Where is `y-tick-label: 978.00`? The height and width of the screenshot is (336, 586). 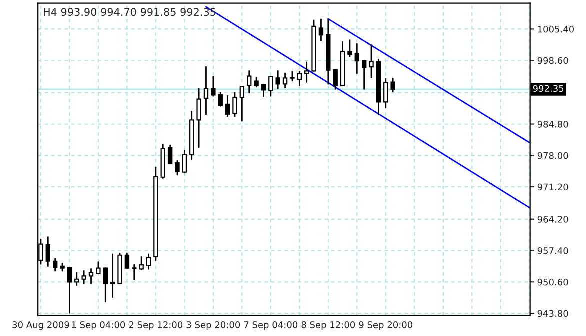 y-tick-label: 978.00 is located at coordinates (553, 156).